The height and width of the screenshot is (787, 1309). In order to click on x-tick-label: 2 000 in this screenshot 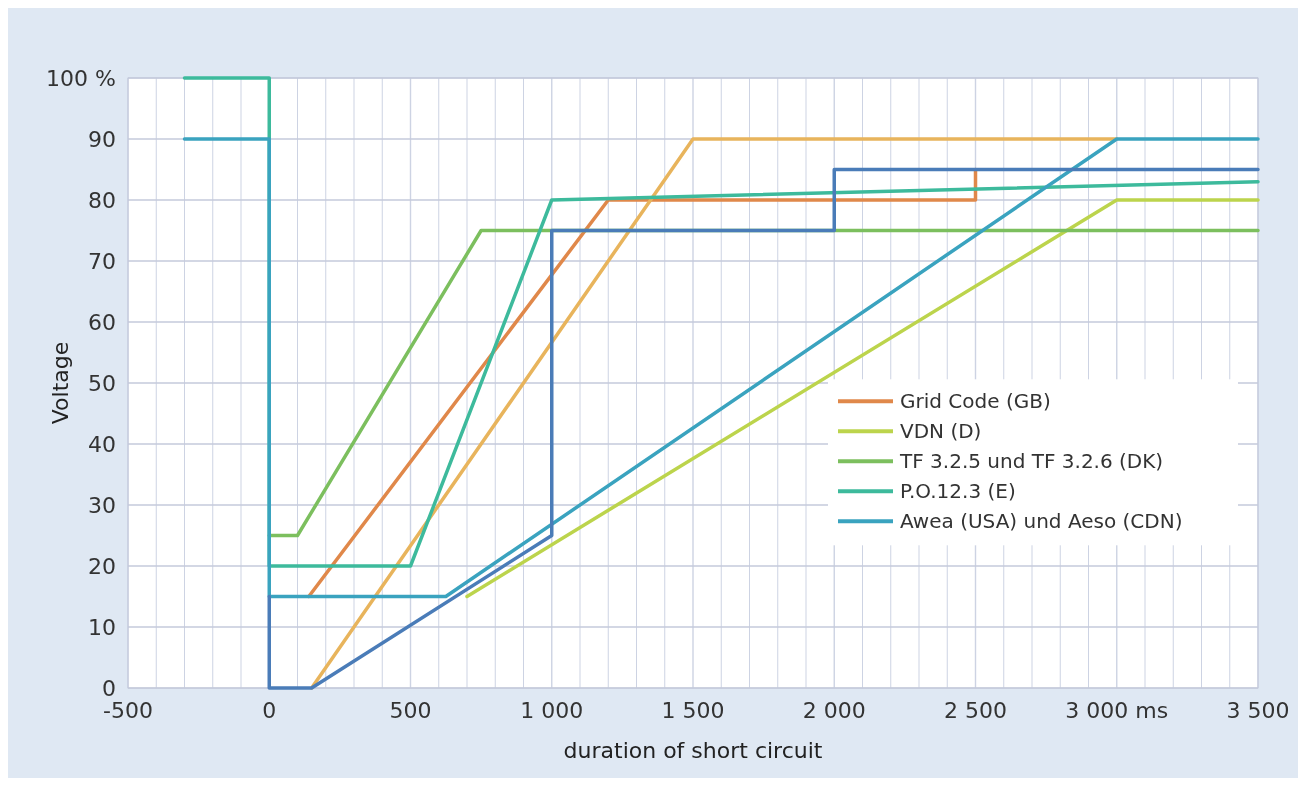, I will do `click(834, 710)`.